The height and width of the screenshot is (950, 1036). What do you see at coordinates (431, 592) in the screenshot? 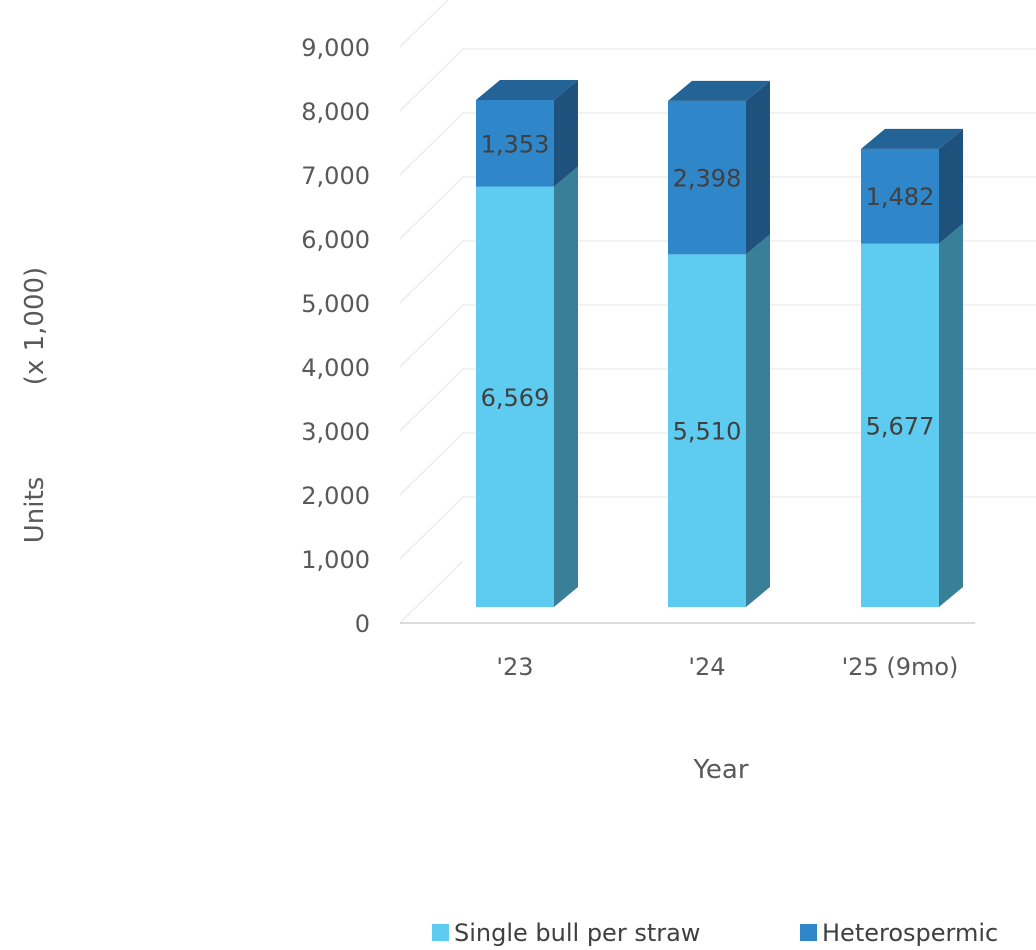
I see `floor-diagonal` at bounding box center [431, 592].